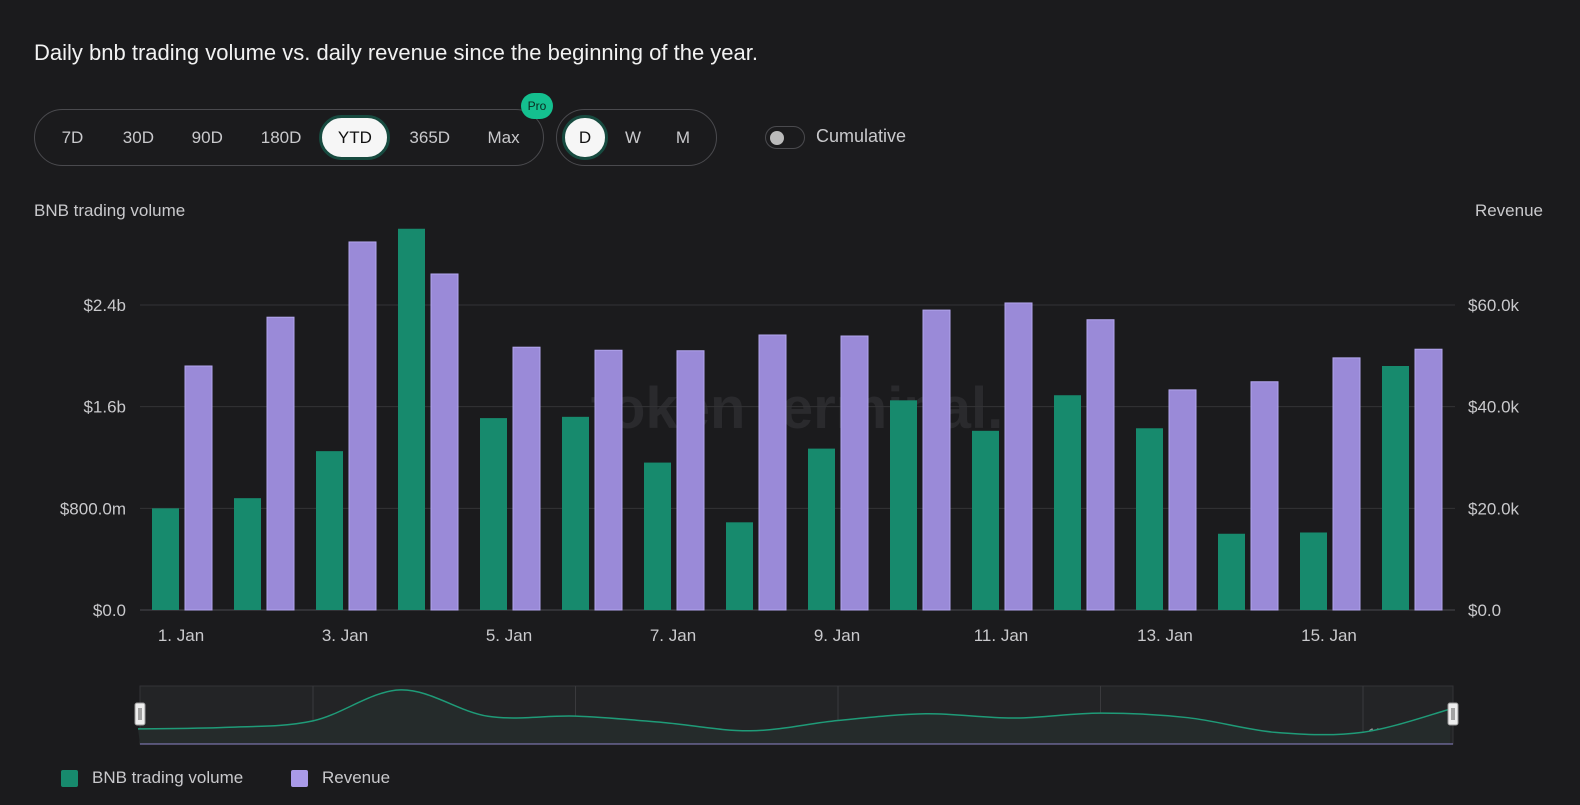  I want to click on toggle-knob, so click(777, 138).